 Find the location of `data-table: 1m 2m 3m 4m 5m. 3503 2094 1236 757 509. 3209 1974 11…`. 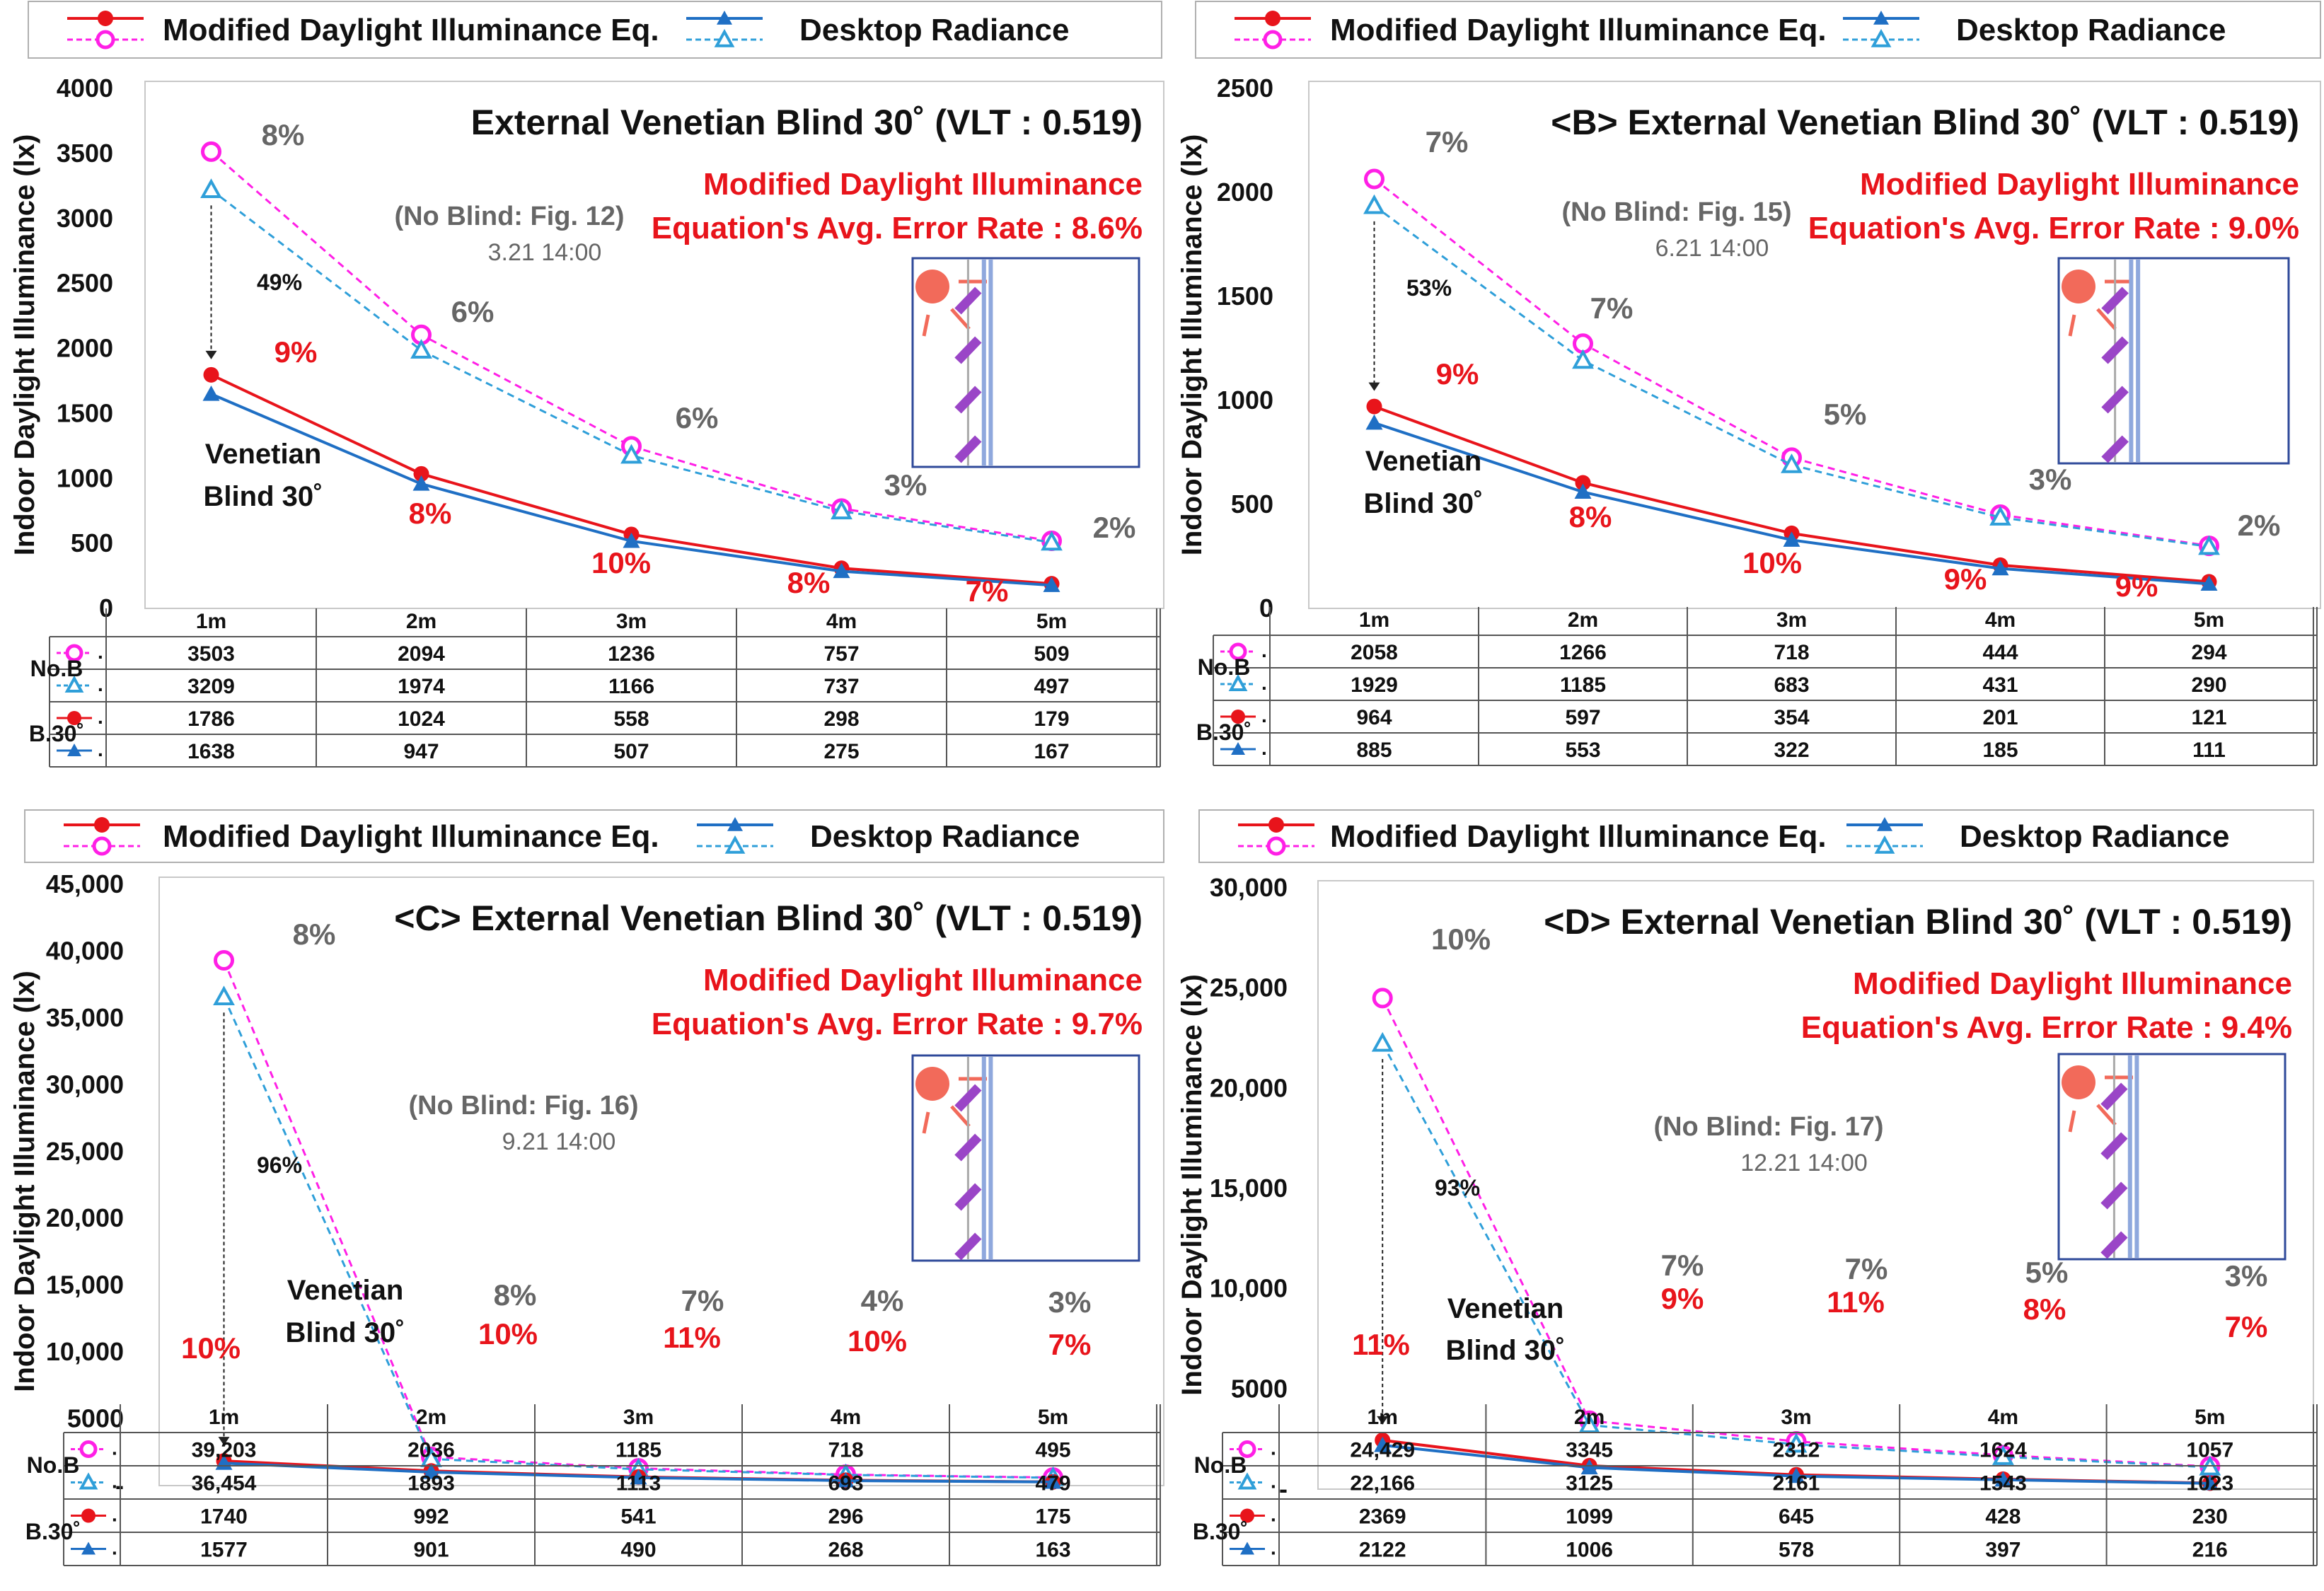

data-table: 1m 2m 3m 4m 5m. 3503 2094 1236 757 509. 3209 1974 11… is located at coordinates (595, 688).